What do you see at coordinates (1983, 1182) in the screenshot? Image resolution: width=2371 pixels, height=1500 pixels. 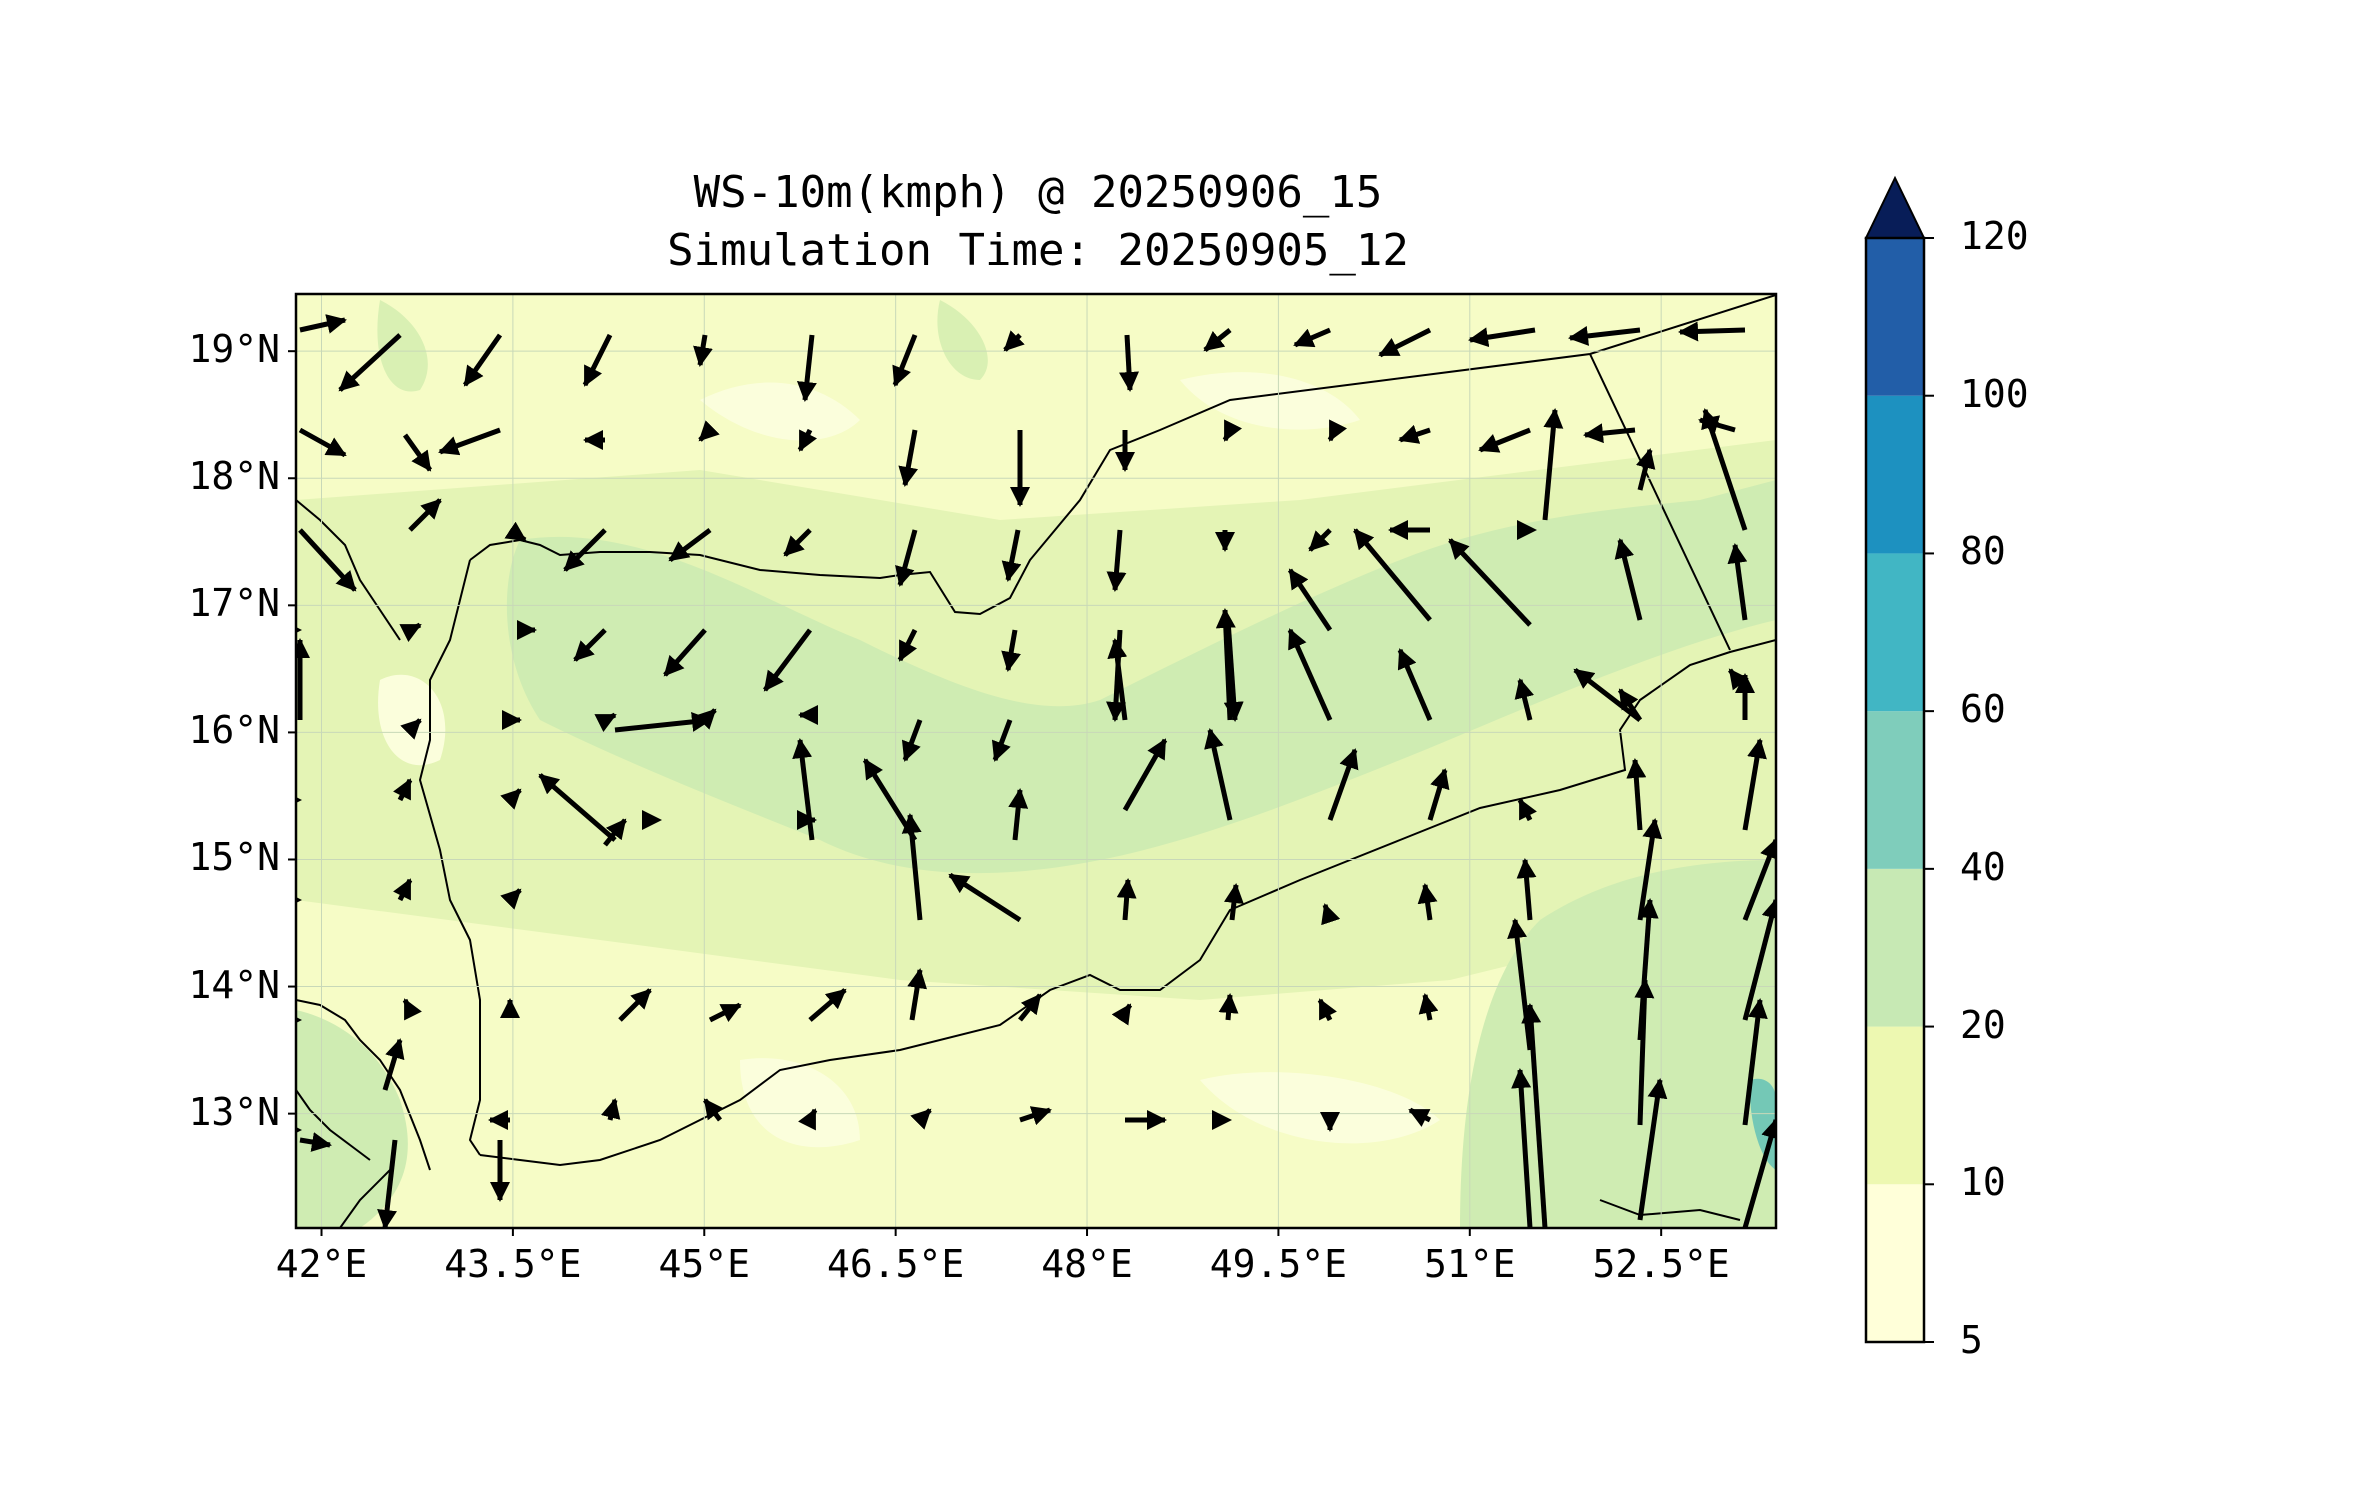 I see `colorbar-tick-label: 10` at bounding box center [1983, 1182].